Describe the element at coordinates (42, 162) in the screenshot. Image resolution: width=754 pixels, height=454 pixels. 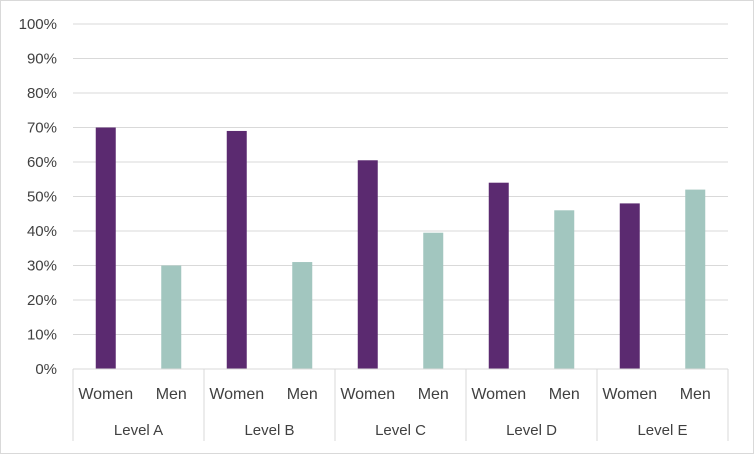
I see `y-tick-label: 60%` at that location.